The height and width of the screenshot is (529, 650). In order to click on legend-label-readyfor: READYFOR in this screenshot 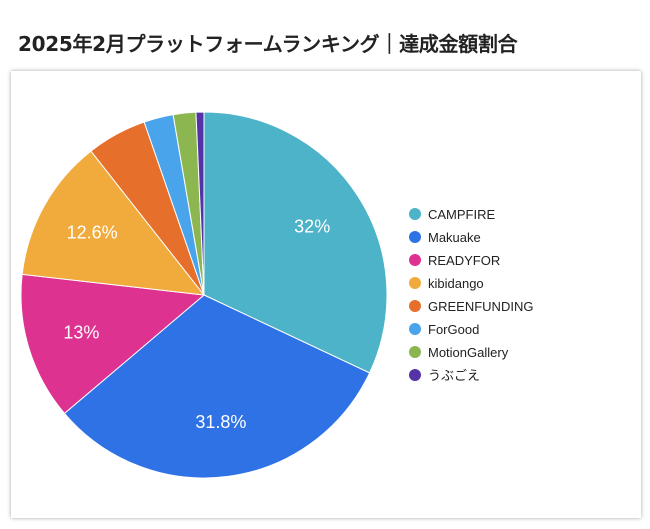, I will do `click(464, 260)`.